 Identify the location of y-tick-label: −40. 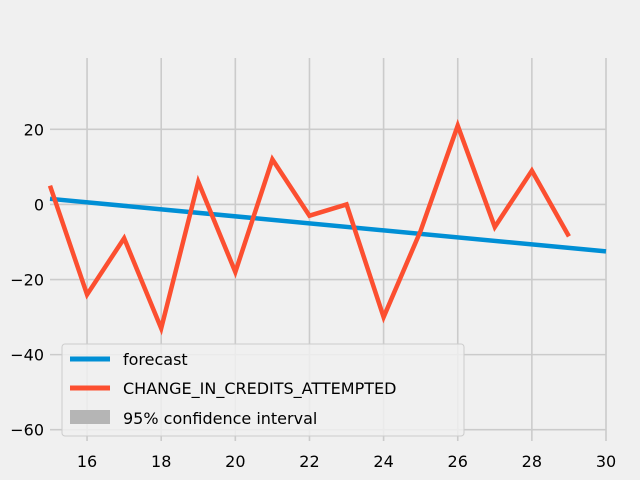
(27, 355).